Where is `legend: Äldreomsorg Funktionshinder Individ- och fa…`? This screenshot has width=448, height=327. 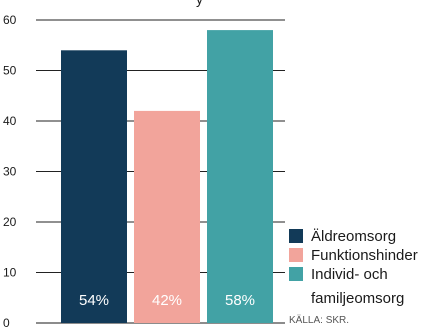 legend: Äldreomsorg Funktionshinder Individ- och fa… is located at coordinates (353, 267).